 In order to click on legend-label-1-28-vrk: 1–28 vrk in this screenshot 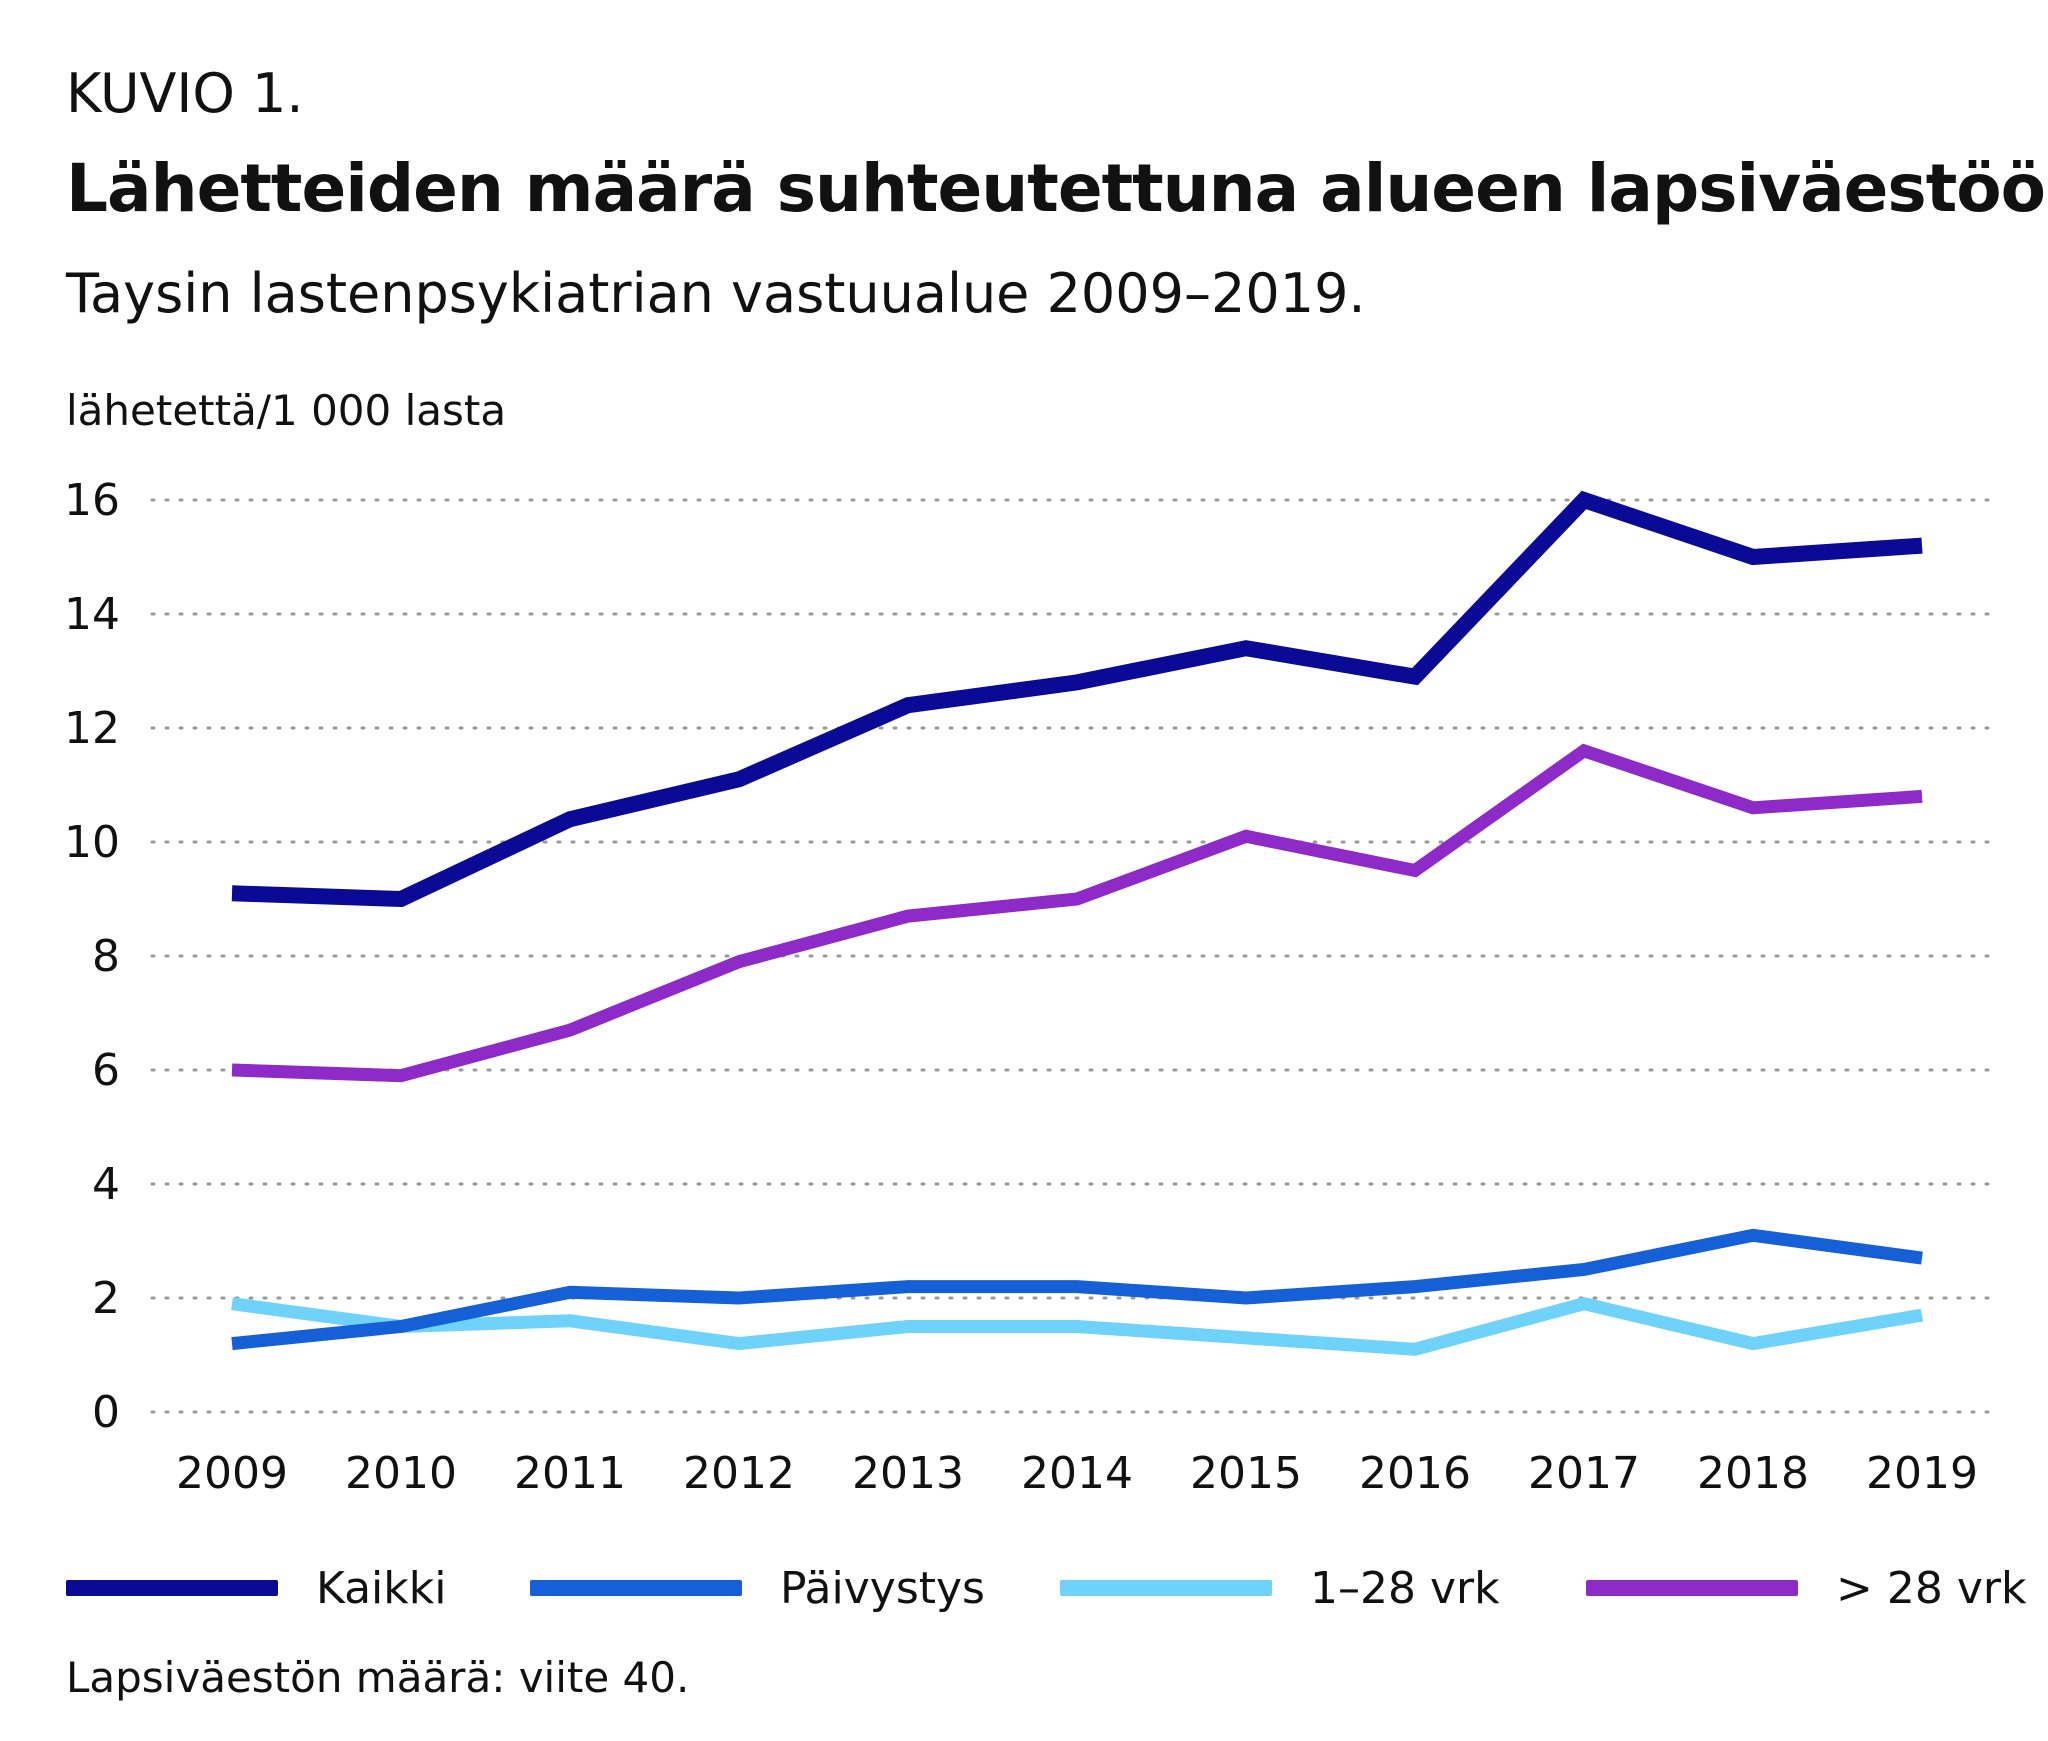, I will do `click(1405, 1588)`.